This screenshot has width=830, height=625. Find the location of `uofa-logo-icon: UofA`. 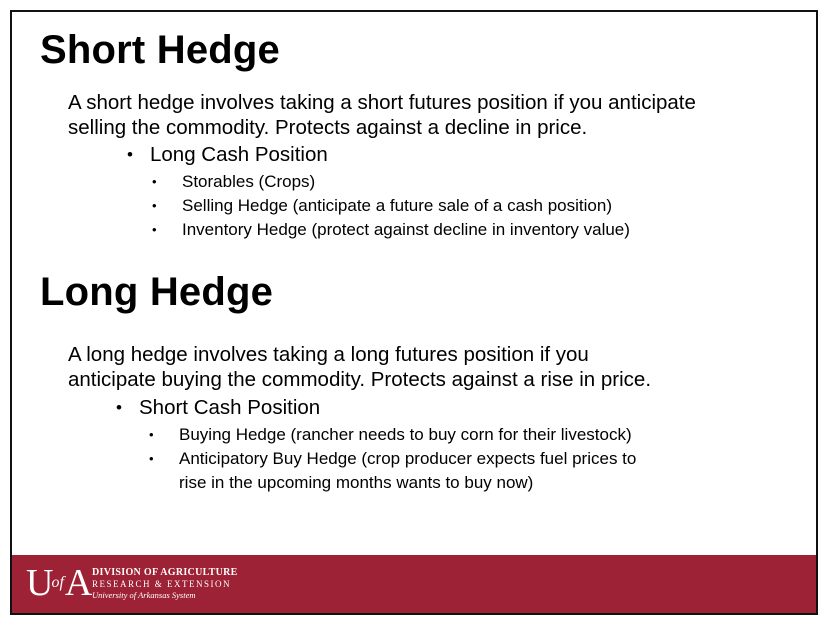

uofa-logo-icon: UofA is located at coordinates (59, 583).